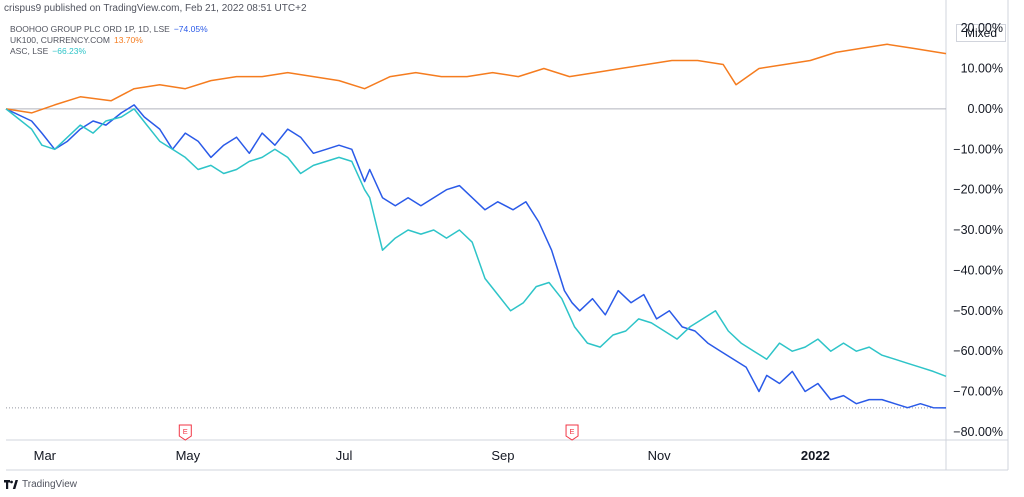 This screenshot has height=497, width=1024. I want to click on y-tick-label: 10.00%, so click(982, 69).